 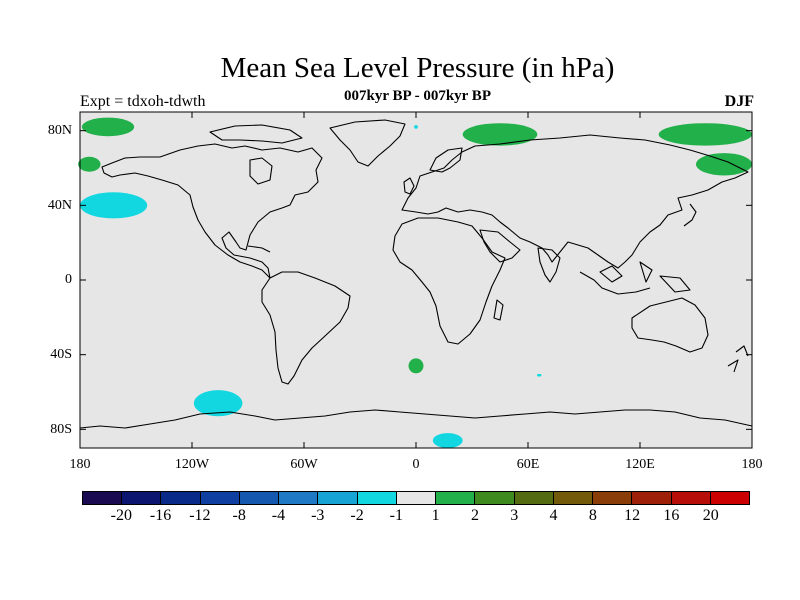 I want to click on experiment-label: Expt = tdxoh-tdwth, so click(x=143, y=101).